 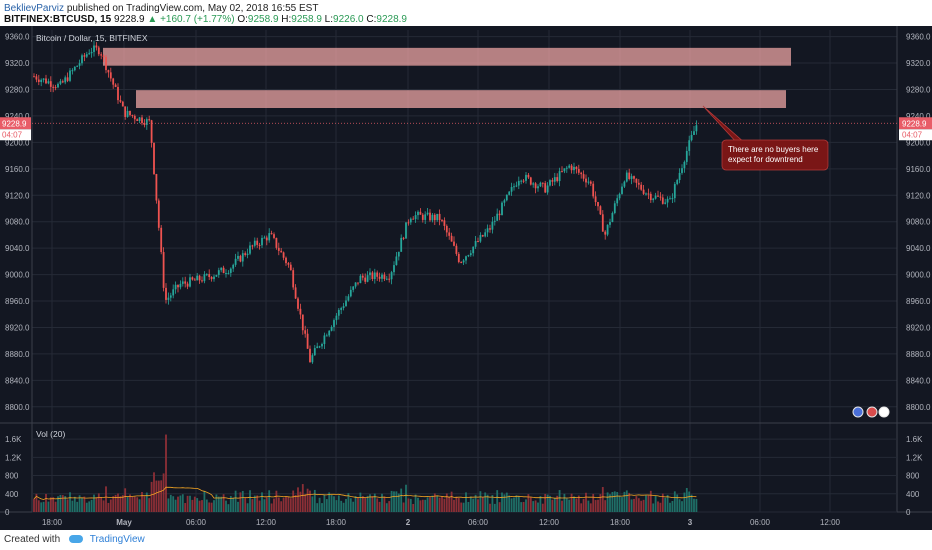 I want to click on footer-brand: TradingView, so click(x=117, y=539).